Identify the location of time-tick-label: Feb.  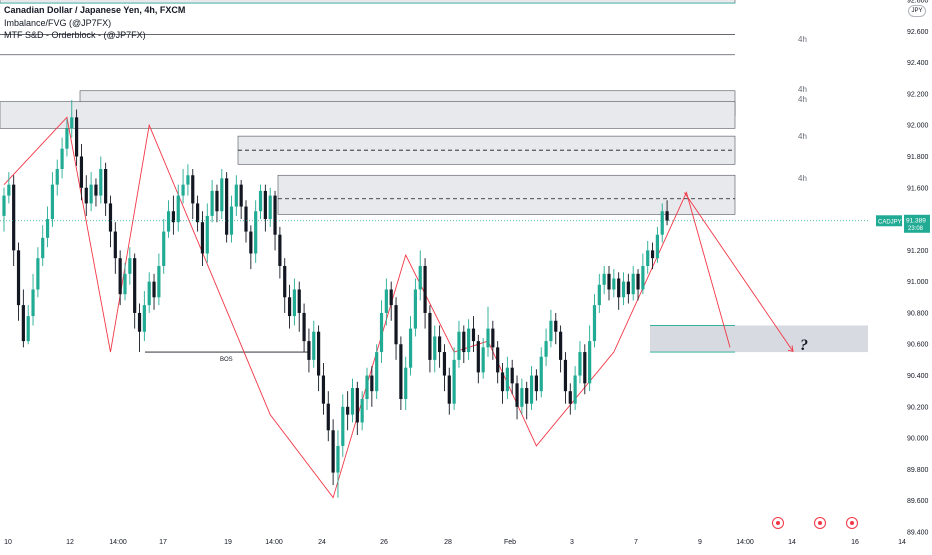
(510, 542).